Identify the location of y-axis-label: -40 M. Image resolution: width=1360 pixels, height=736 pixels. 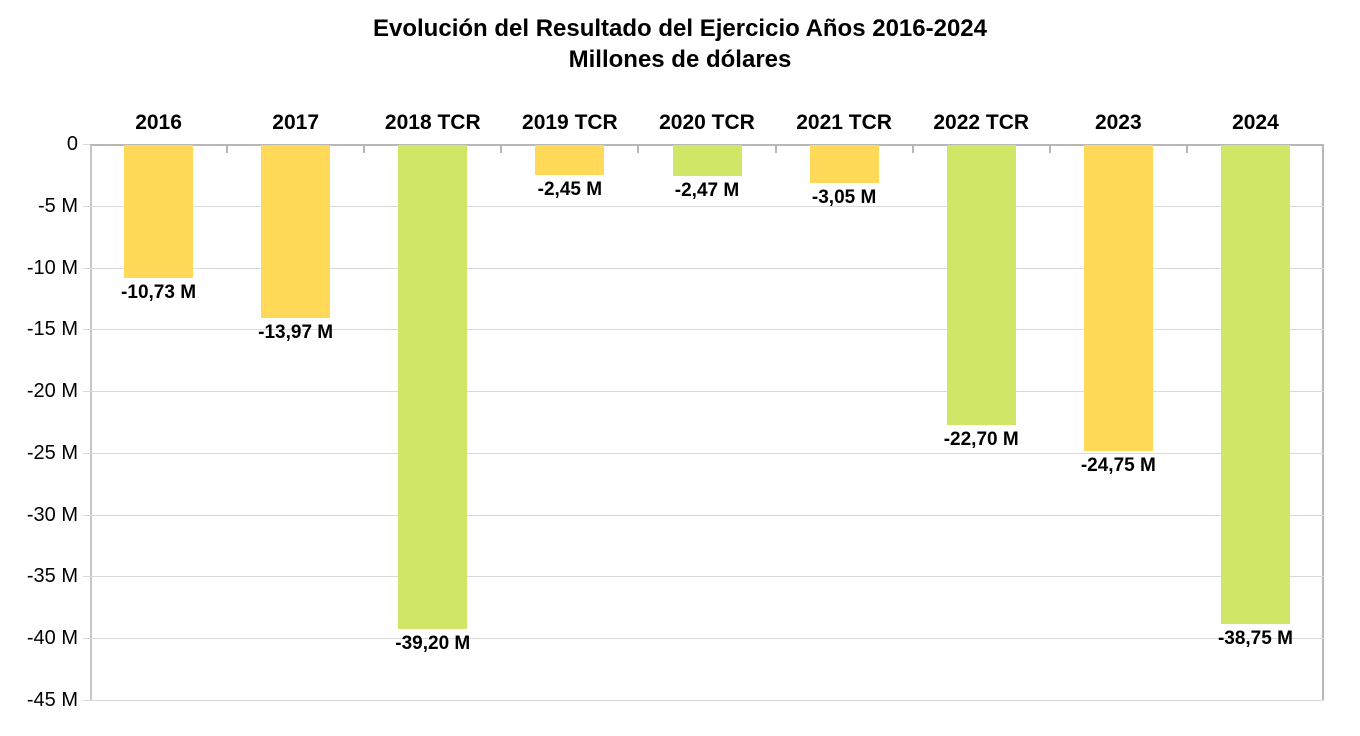
(52, 638).